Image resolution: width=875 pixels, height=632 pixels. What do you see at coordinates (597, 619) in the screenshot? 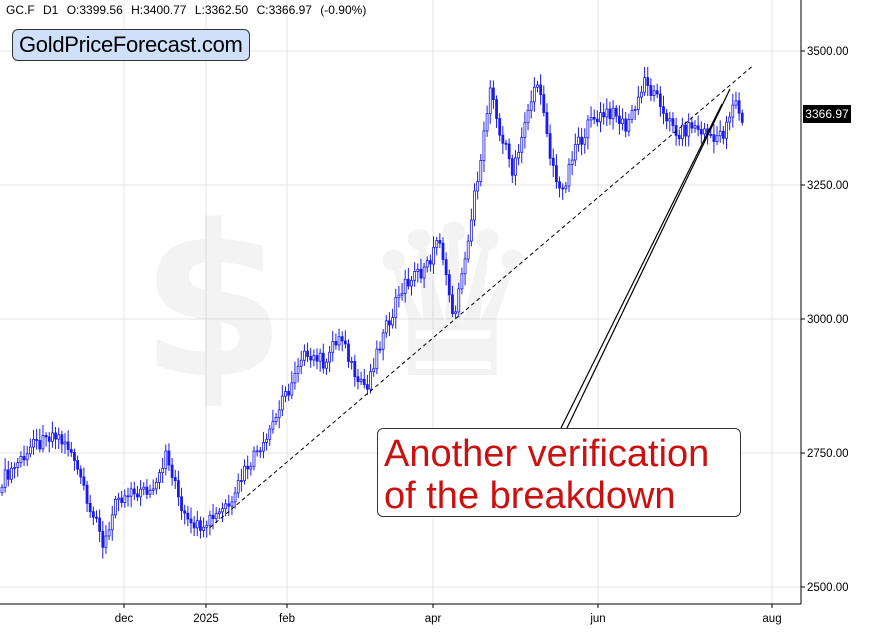
I see `x-tick-label: jun` at bounding box center [597, 619].